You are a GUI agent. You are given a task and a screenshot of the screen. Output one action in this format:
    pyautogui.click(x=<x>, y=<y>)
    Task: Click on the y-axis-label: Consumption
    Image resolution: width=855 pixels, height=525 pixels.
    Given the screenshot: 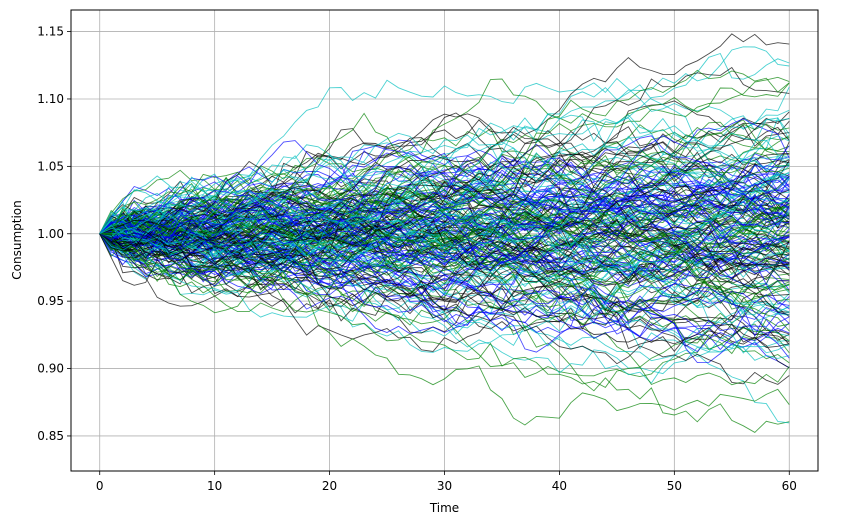 What is the action you would take?
    pyautogui.click(x=17, y=239)
    